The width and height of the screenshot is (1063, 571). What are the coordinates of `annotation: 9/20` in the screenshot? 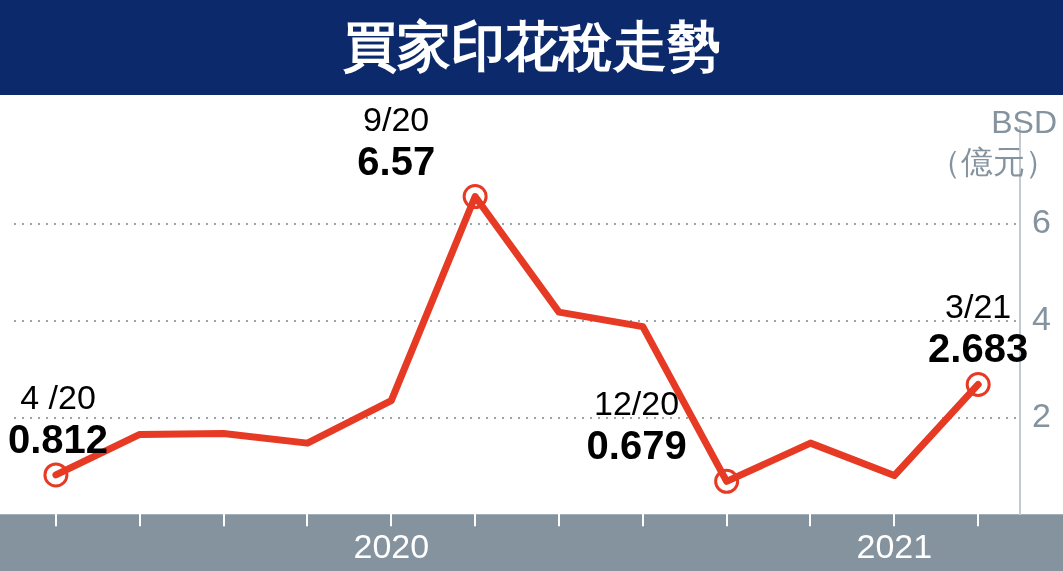 It's located at (396, 118).